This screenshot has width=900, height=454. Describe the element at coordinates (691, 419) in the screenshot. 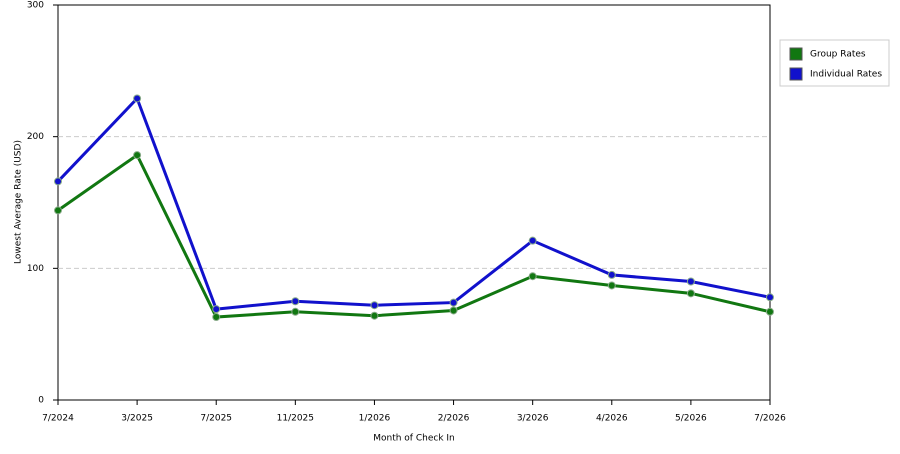

I see `x-tick-label: 5/2026` at that location.